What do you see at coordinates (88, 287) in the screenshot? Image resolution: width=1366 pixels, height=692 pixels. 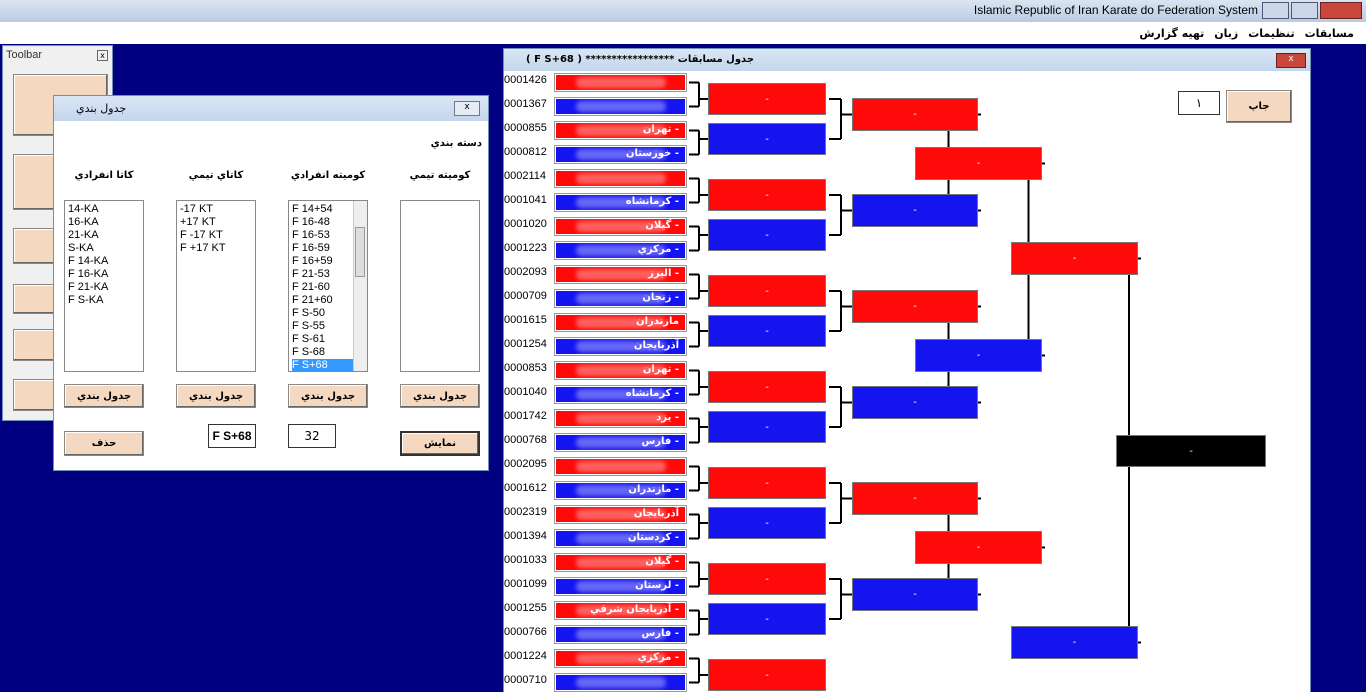 I see `list-item: F 21-KA` at bounding box center [88, 287].